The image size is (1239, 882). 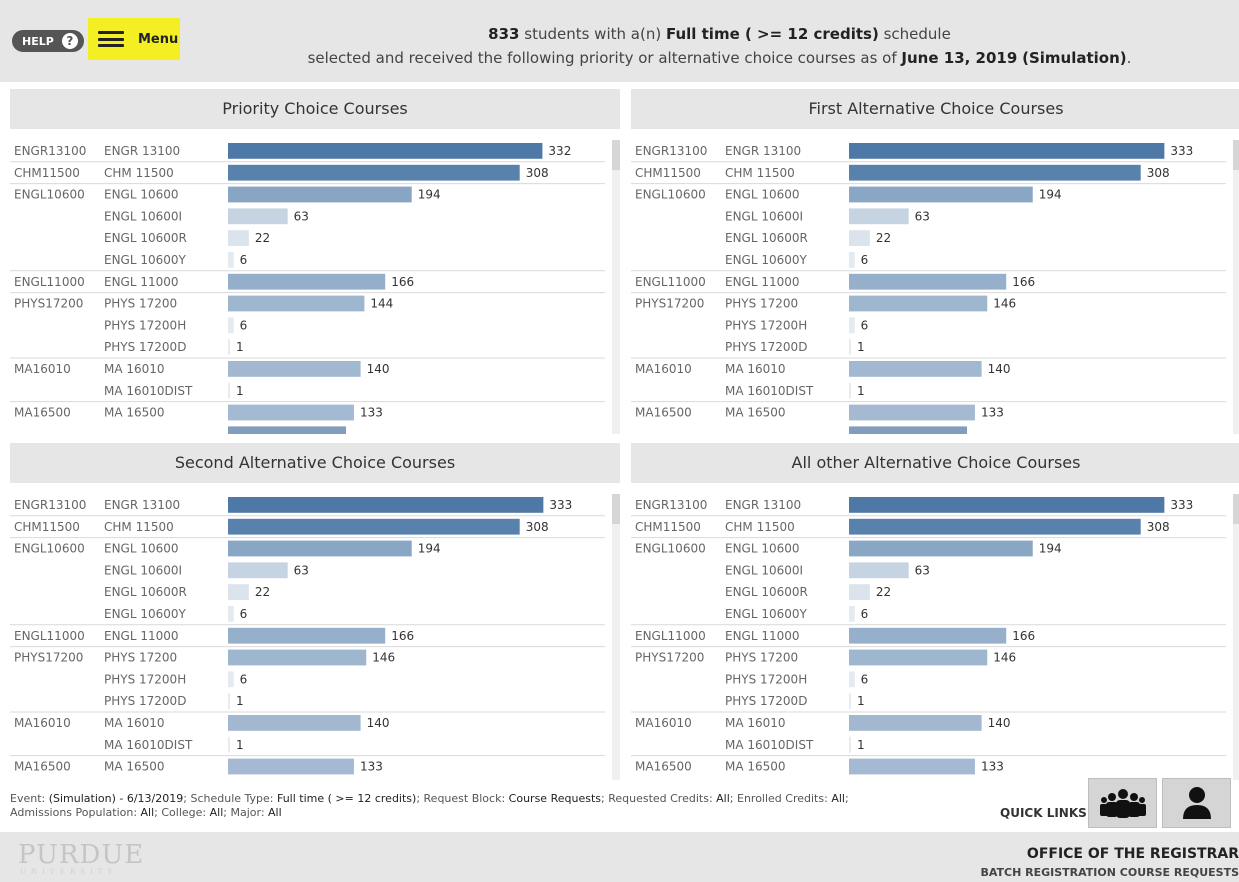 What do you see at coordinates (158, 39) in the screenshot?
I see `menu-label: Menu` at bounding box center [158, 39].